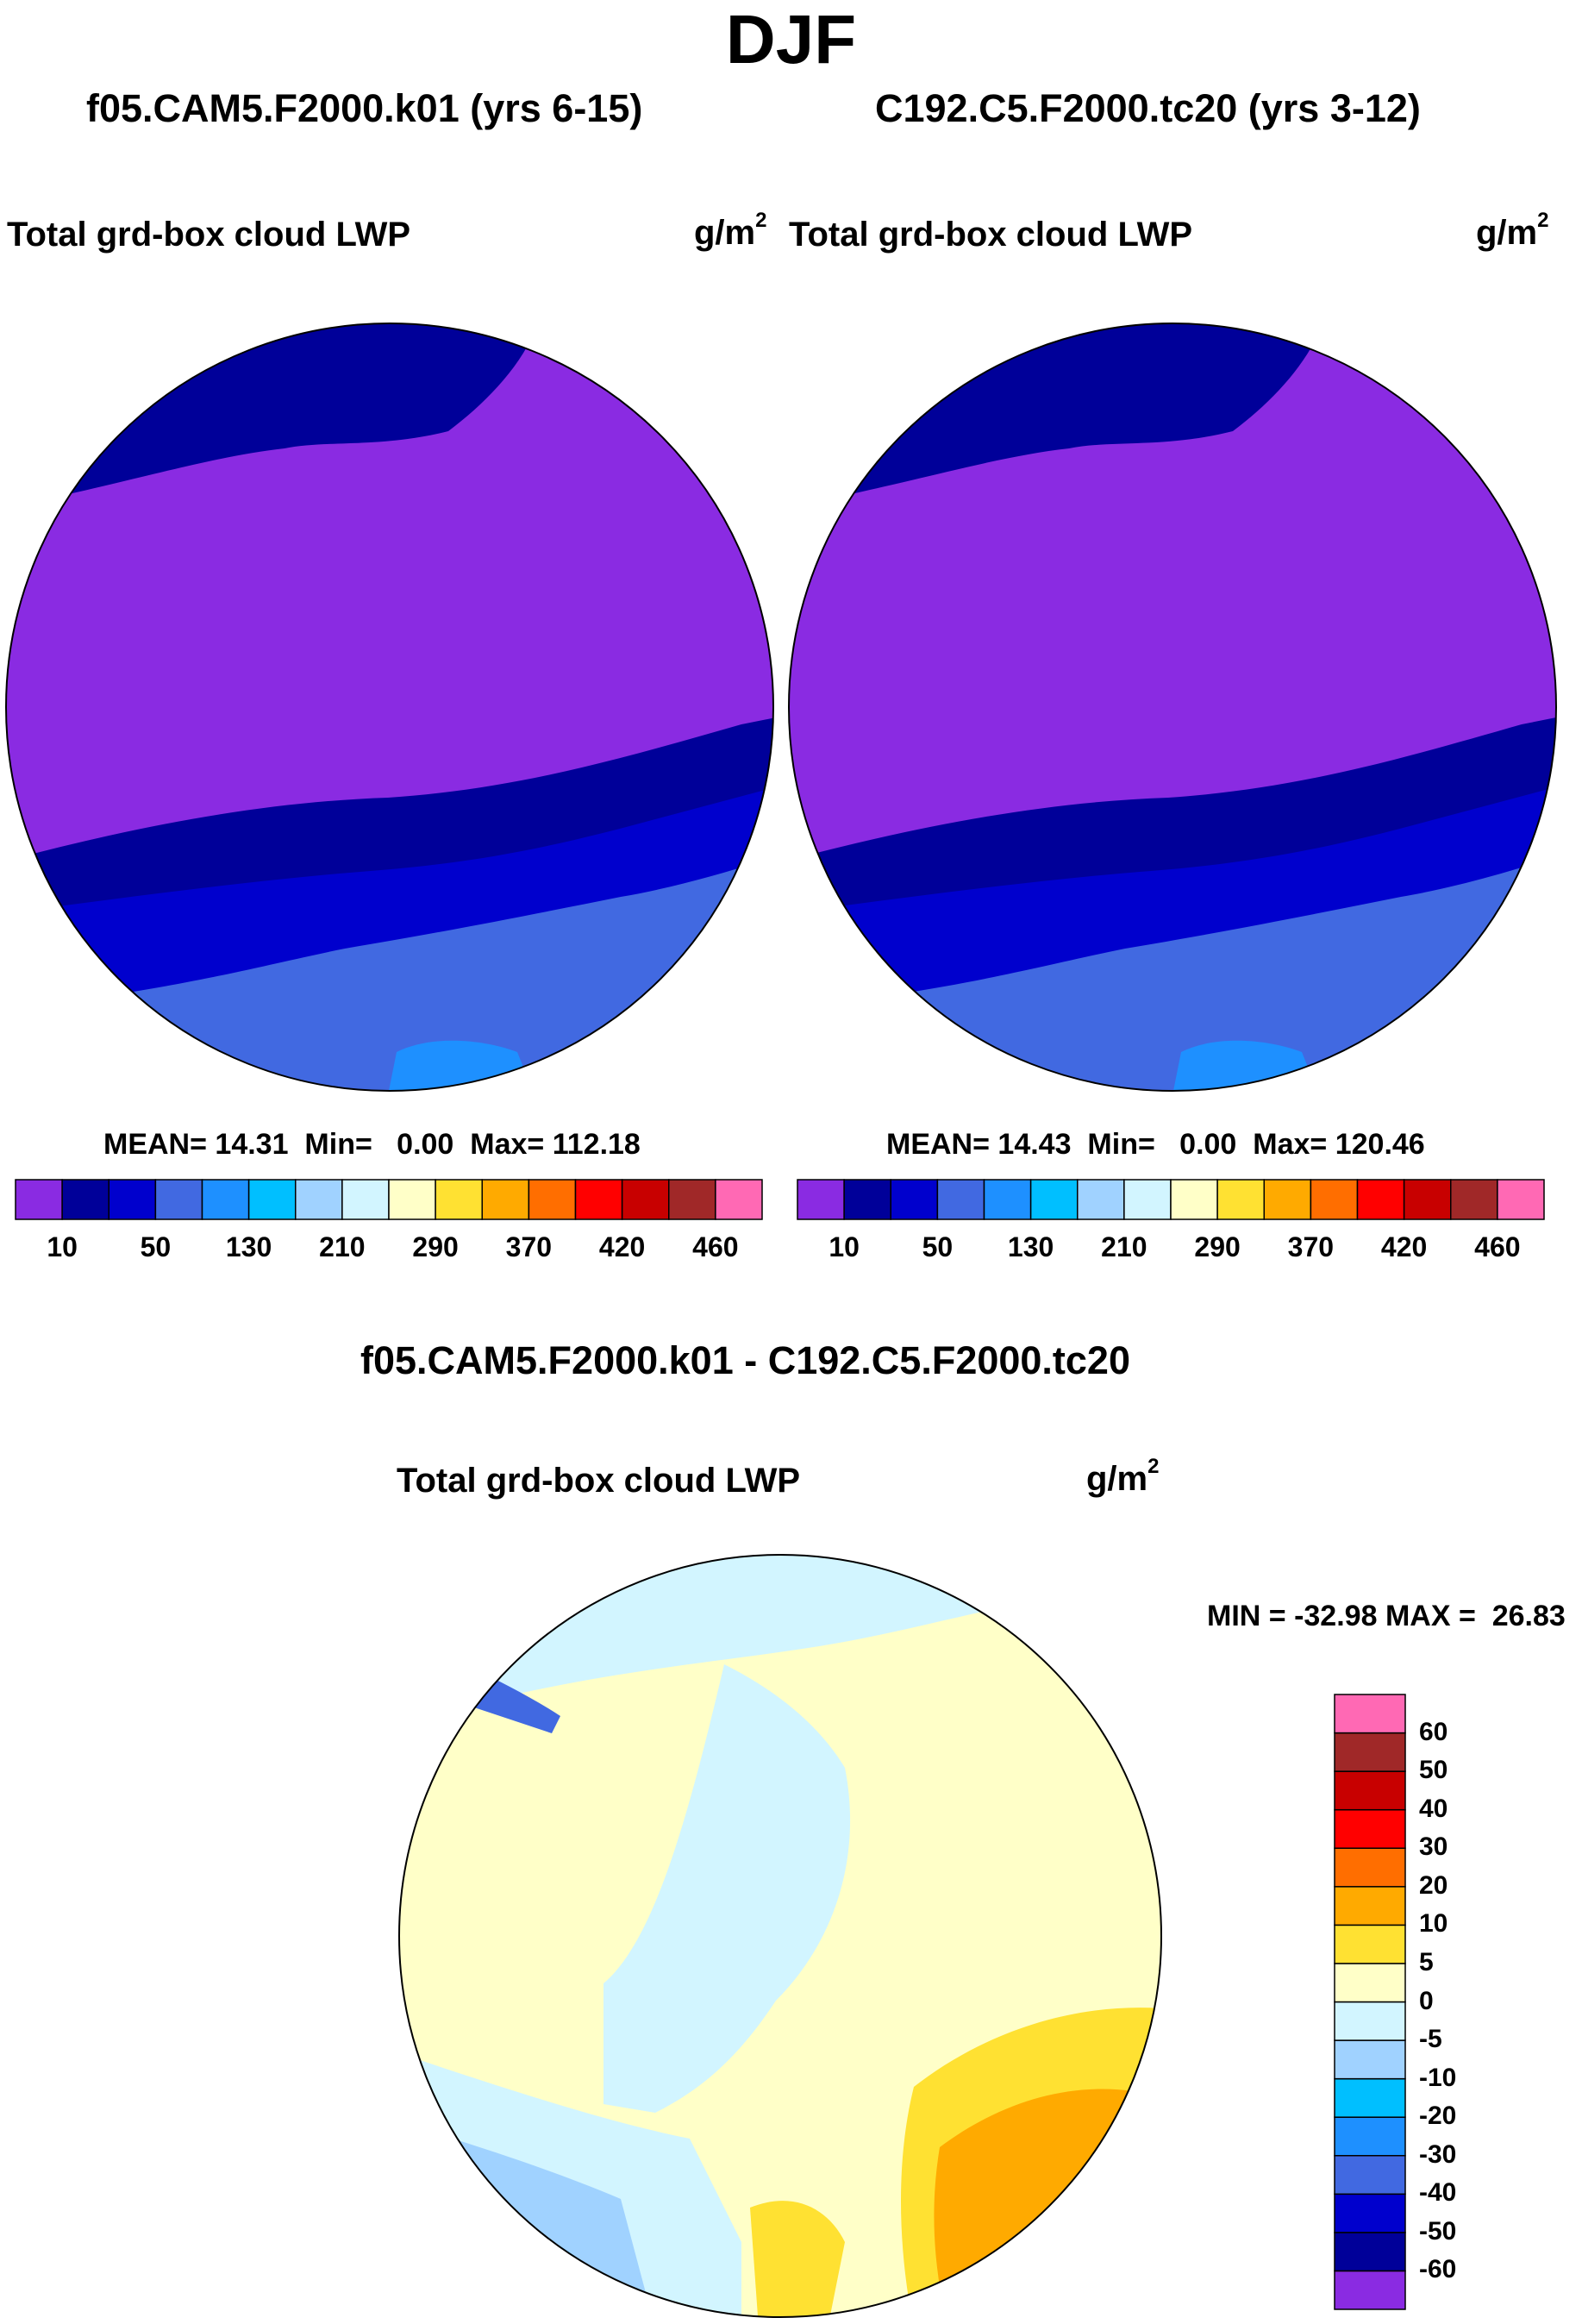 The image size is (1582, 2324). Describe the element at coordinates (1512, 230) in the screenshot. I see `right-units-label: g/m2` at that location.